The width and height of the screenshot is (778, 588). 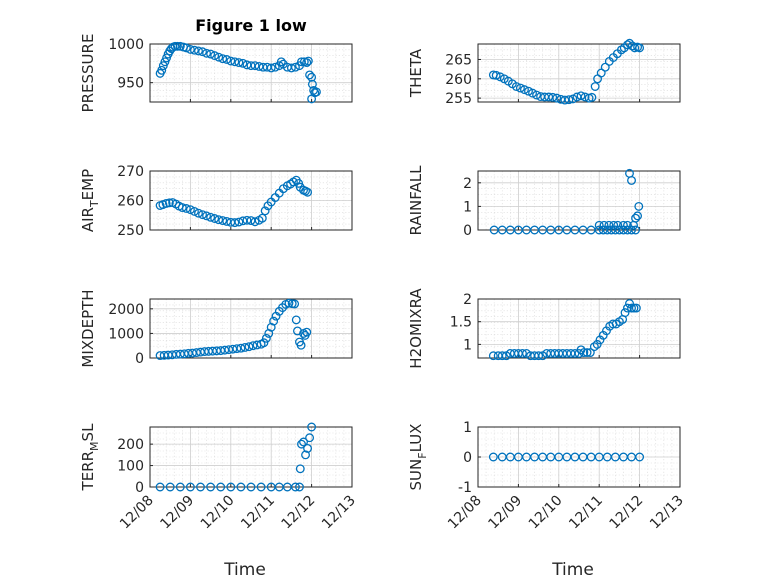 What do you see at coordinates (465, 488) in the screenshot?
I see `y-tick-label: -1` at bounding box center [465, 488].